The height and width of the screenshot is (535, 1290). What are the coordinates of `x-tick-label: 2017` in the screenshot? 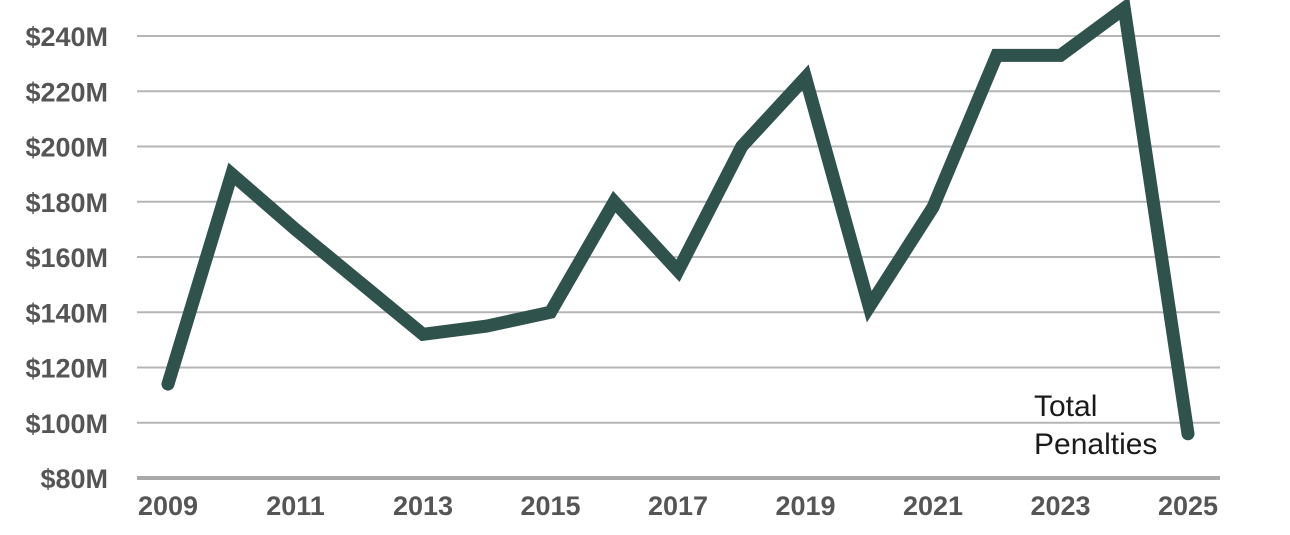 It's located at (678, 506).